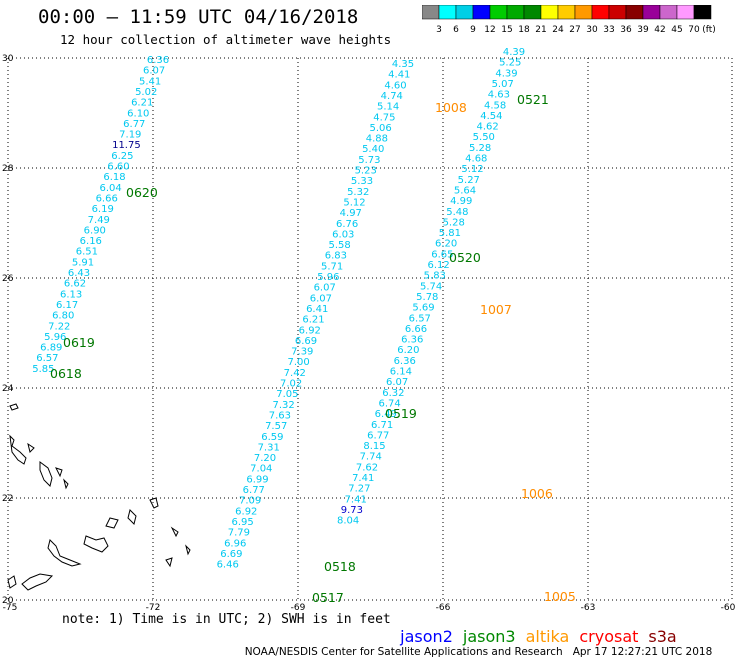  What do you see at coordinates (476, 159) in the screenshot?
I see `wave-height-value: 4.68` at bounding box center [476, 159].